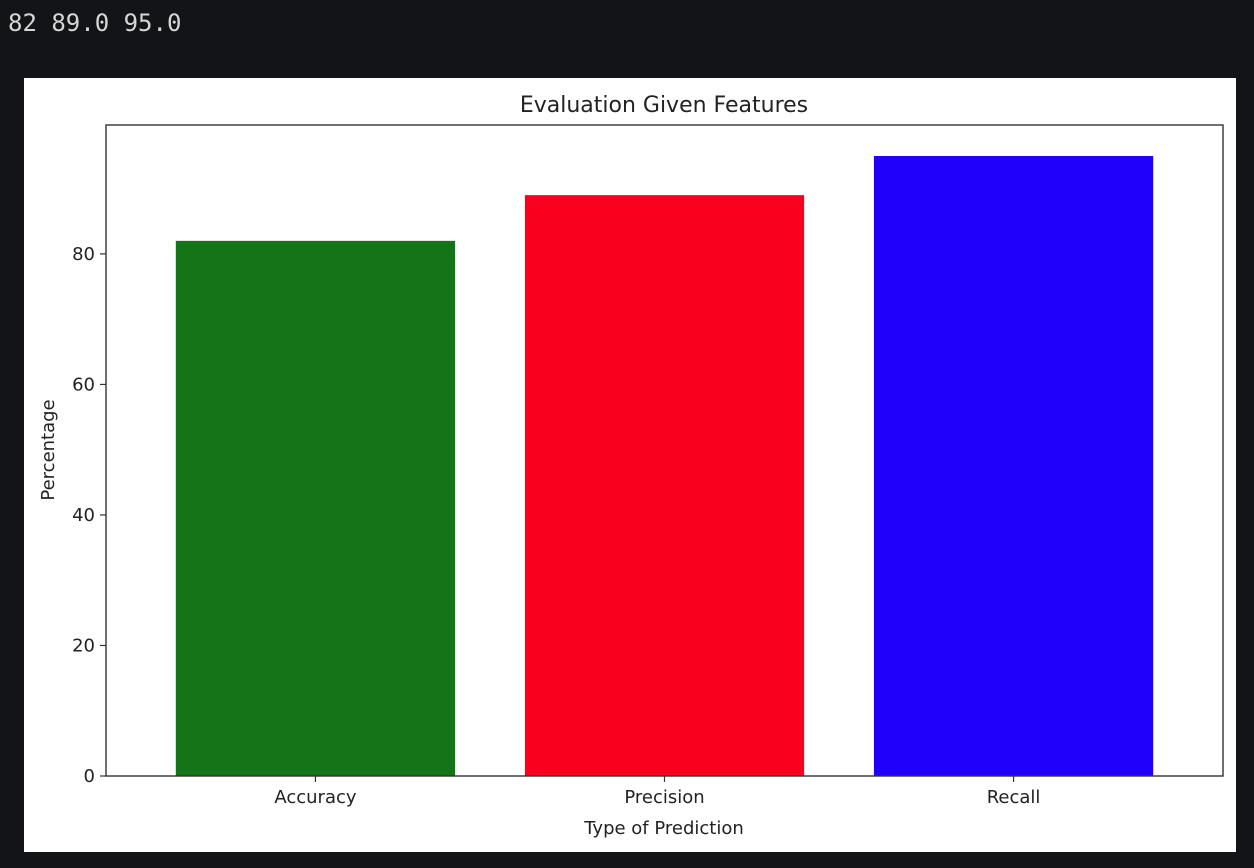 The image size is (1254, 868). I want to click on x-tick-label: Recall, so click(1014, 797).